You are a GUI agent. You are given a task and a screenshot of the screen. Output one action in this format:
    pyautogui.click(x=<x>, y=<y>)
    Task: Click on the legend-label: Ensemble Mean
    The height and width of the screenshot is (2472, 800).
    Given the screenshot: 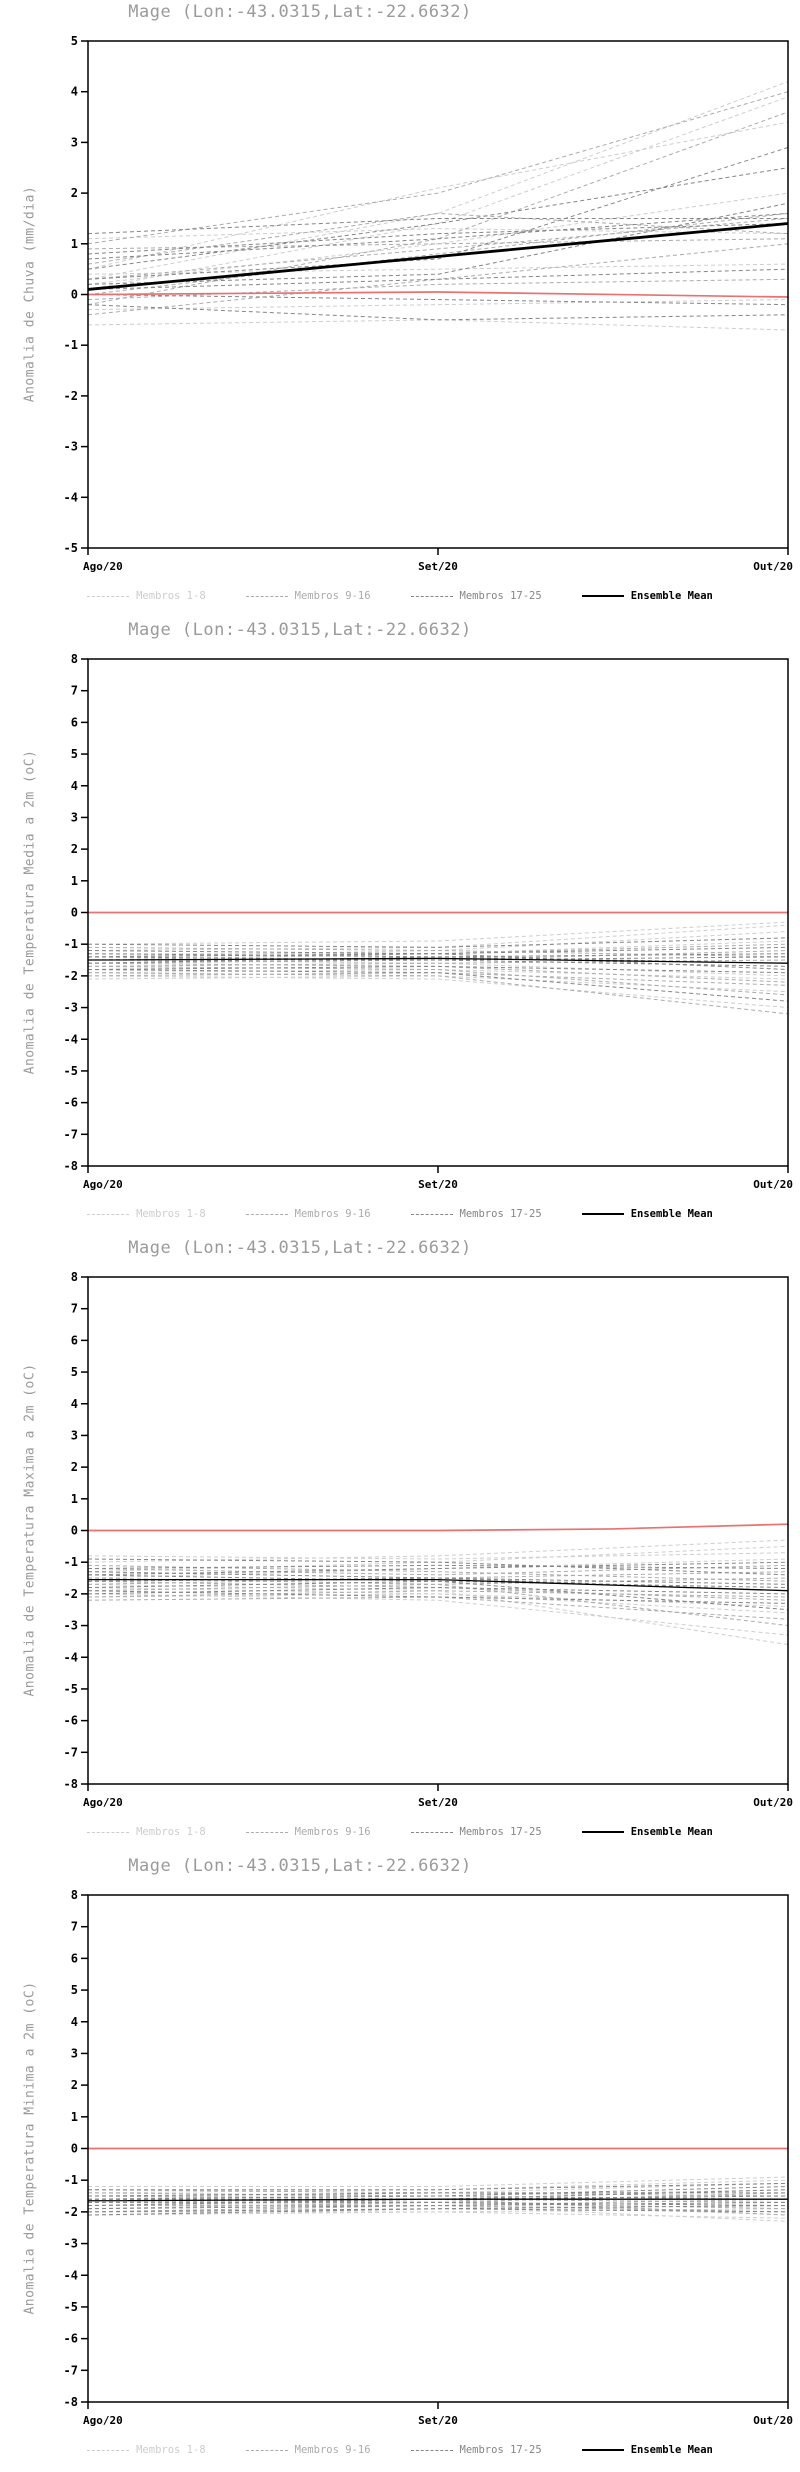 What is the action you would take?
    pyautogui.click(x=671, y=1832)
    